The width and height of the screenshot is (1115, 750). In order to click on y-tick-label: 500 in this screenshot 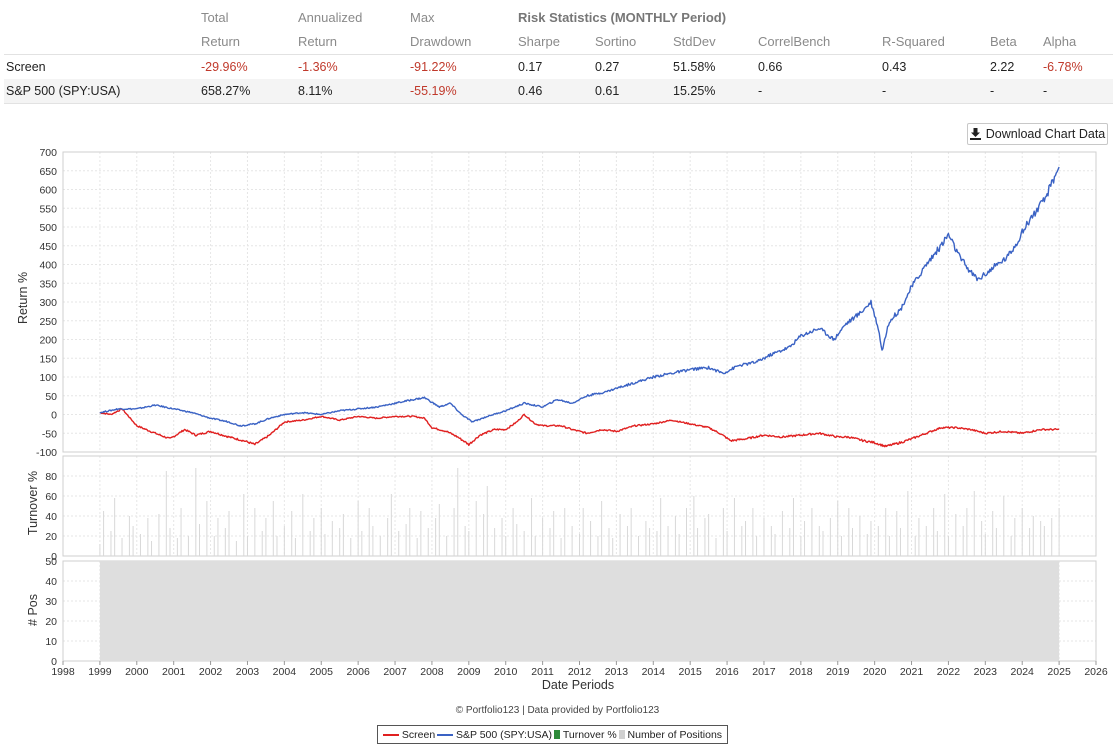, I will do `click(48, 228)`.